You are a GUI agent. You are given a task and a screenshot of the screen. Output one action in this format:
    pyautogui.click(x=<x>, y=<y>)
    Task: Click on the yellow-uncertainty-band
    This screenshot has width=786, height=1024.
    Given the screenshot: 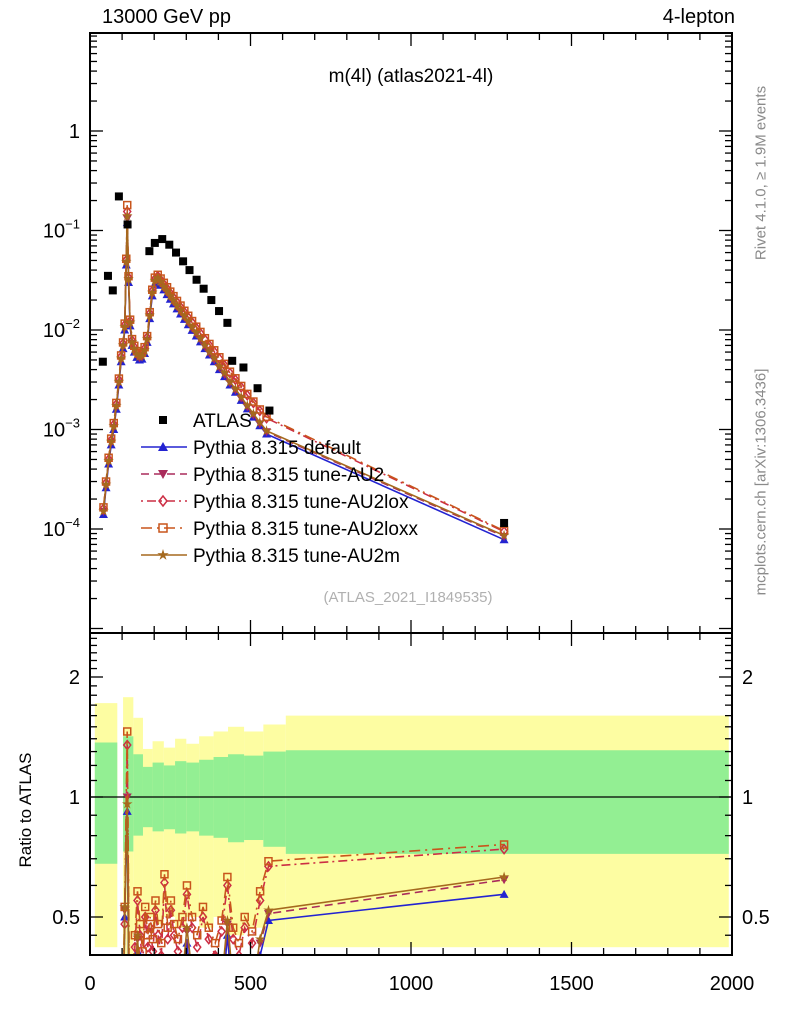 What is the action you would take?
    pyautogui.click(x=147, y=832)
    